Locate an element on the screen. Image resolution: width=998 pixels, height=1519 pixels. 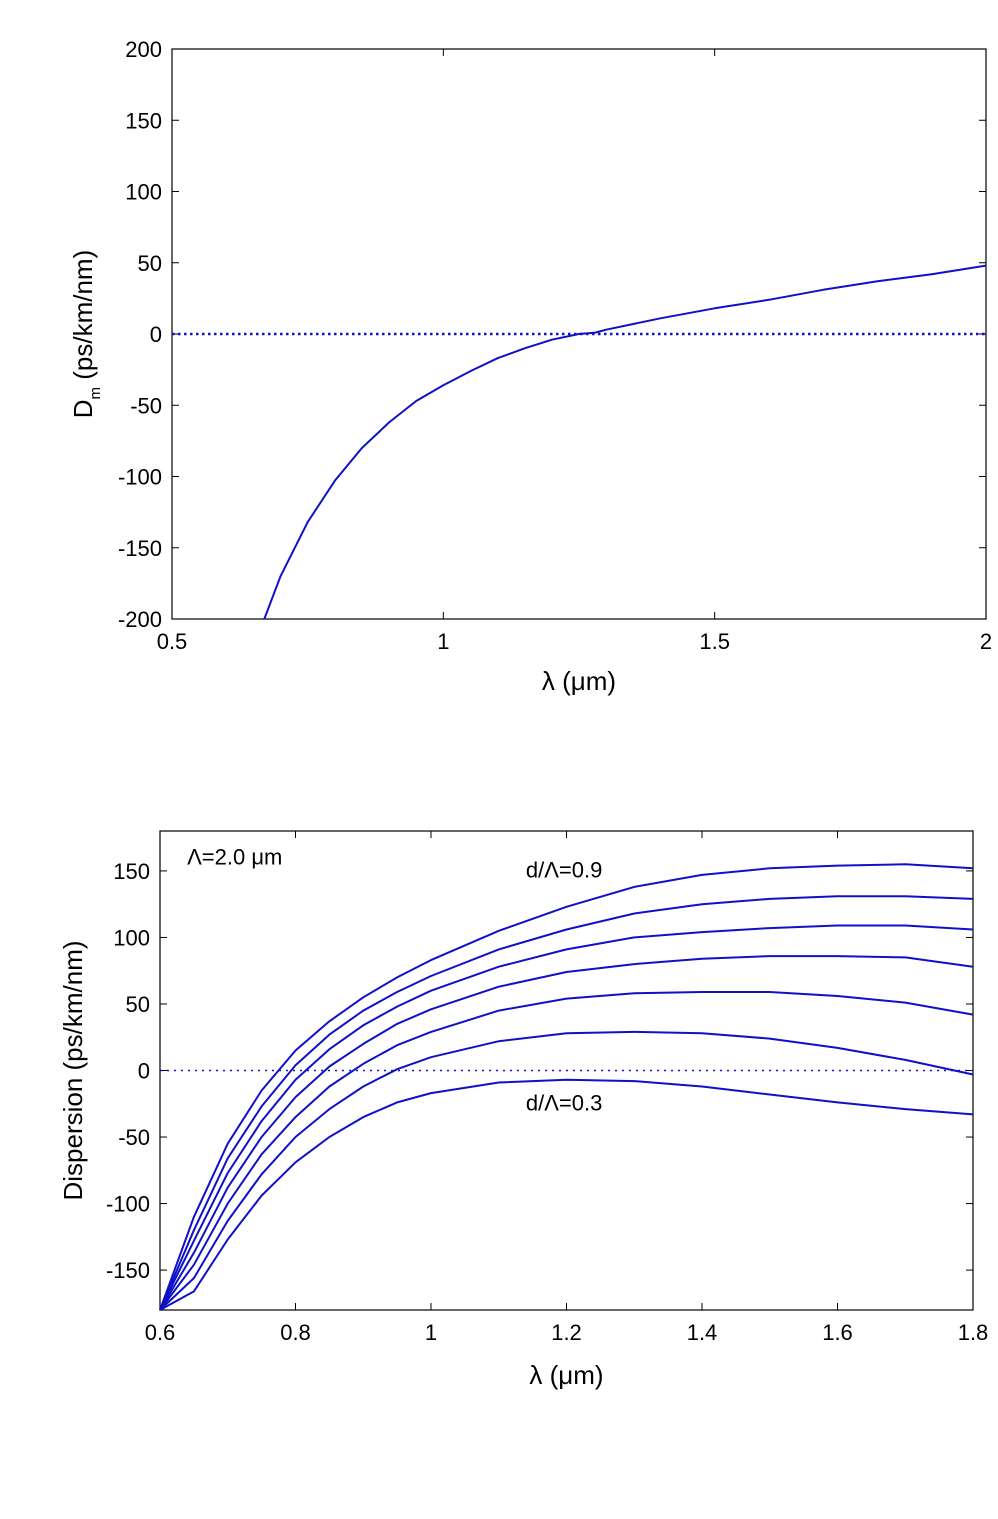
y-tick-label-top: -100 is located at coordinates (140, 477).